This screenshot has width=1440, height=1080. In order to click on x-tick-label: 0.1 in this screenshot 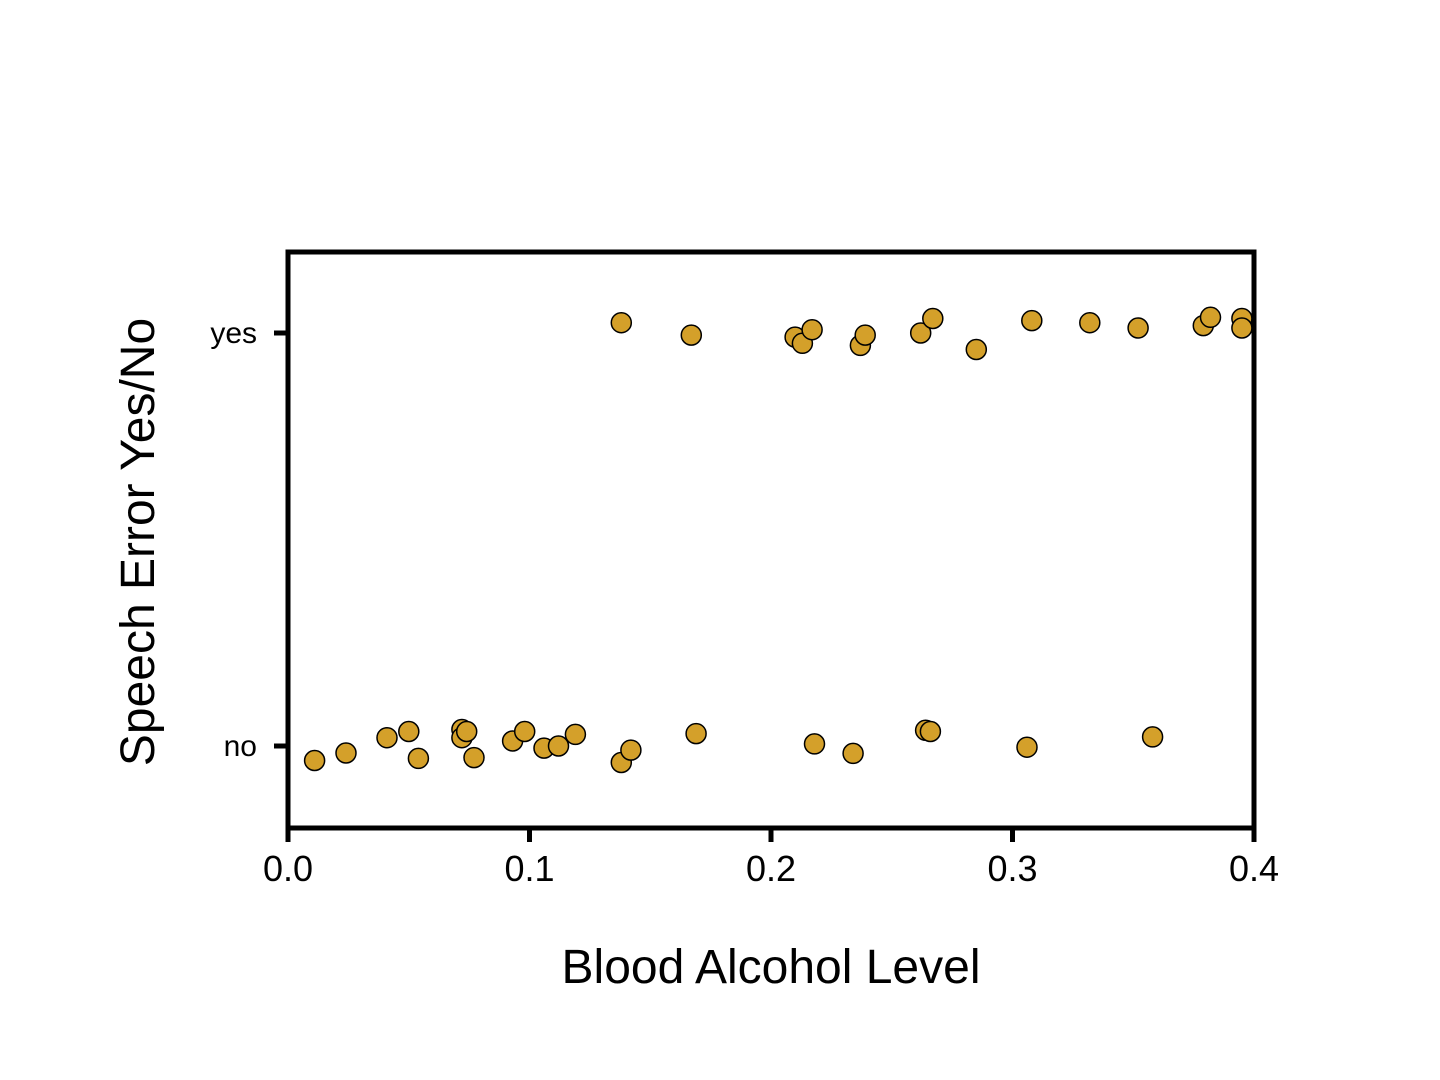, I will do `click(529, 868)`.